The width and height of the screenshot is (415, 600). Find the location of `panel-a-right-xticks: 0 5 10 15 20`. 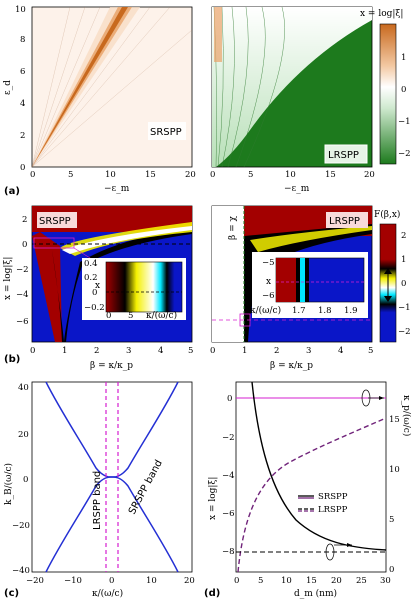

panel-a-right-xticks: 0 5 10 15 20 is located at coordinates (292, 175).